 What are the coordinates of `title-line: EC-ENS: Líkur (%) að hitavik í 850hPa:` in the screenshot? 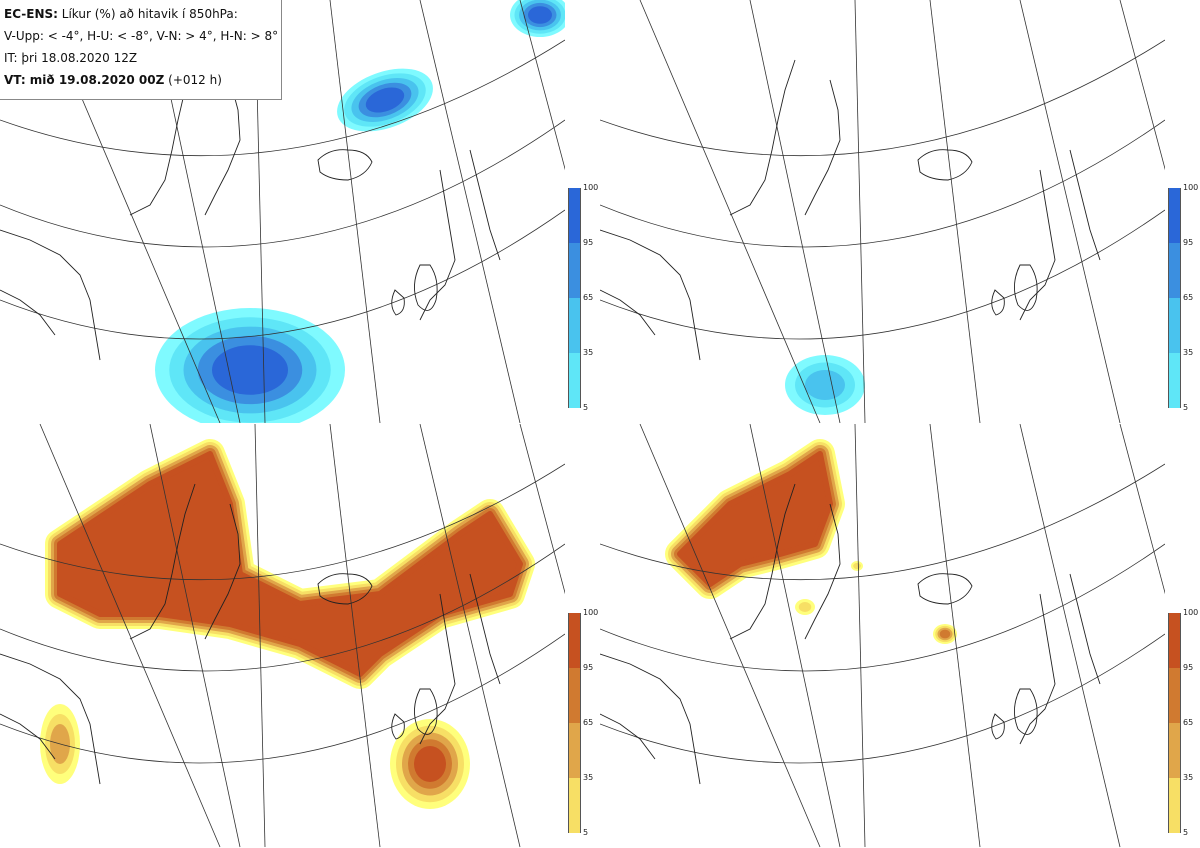 It's located at (140, 16).